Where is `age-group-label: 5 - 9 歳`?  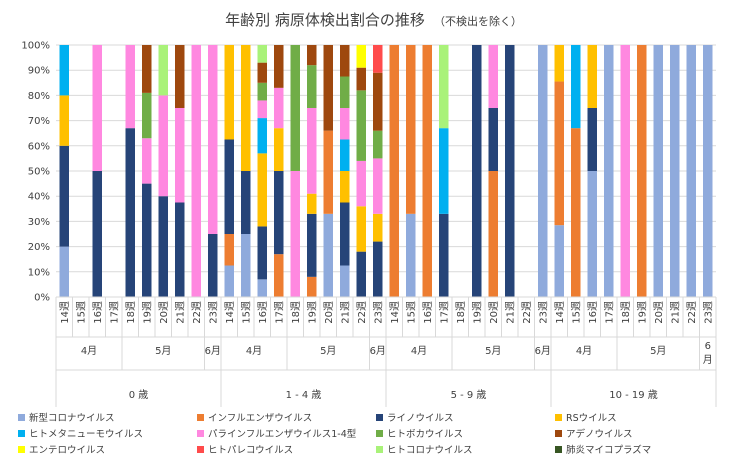 age-group-label: 5 - 9 歳 is located at coordinates (469, 395).